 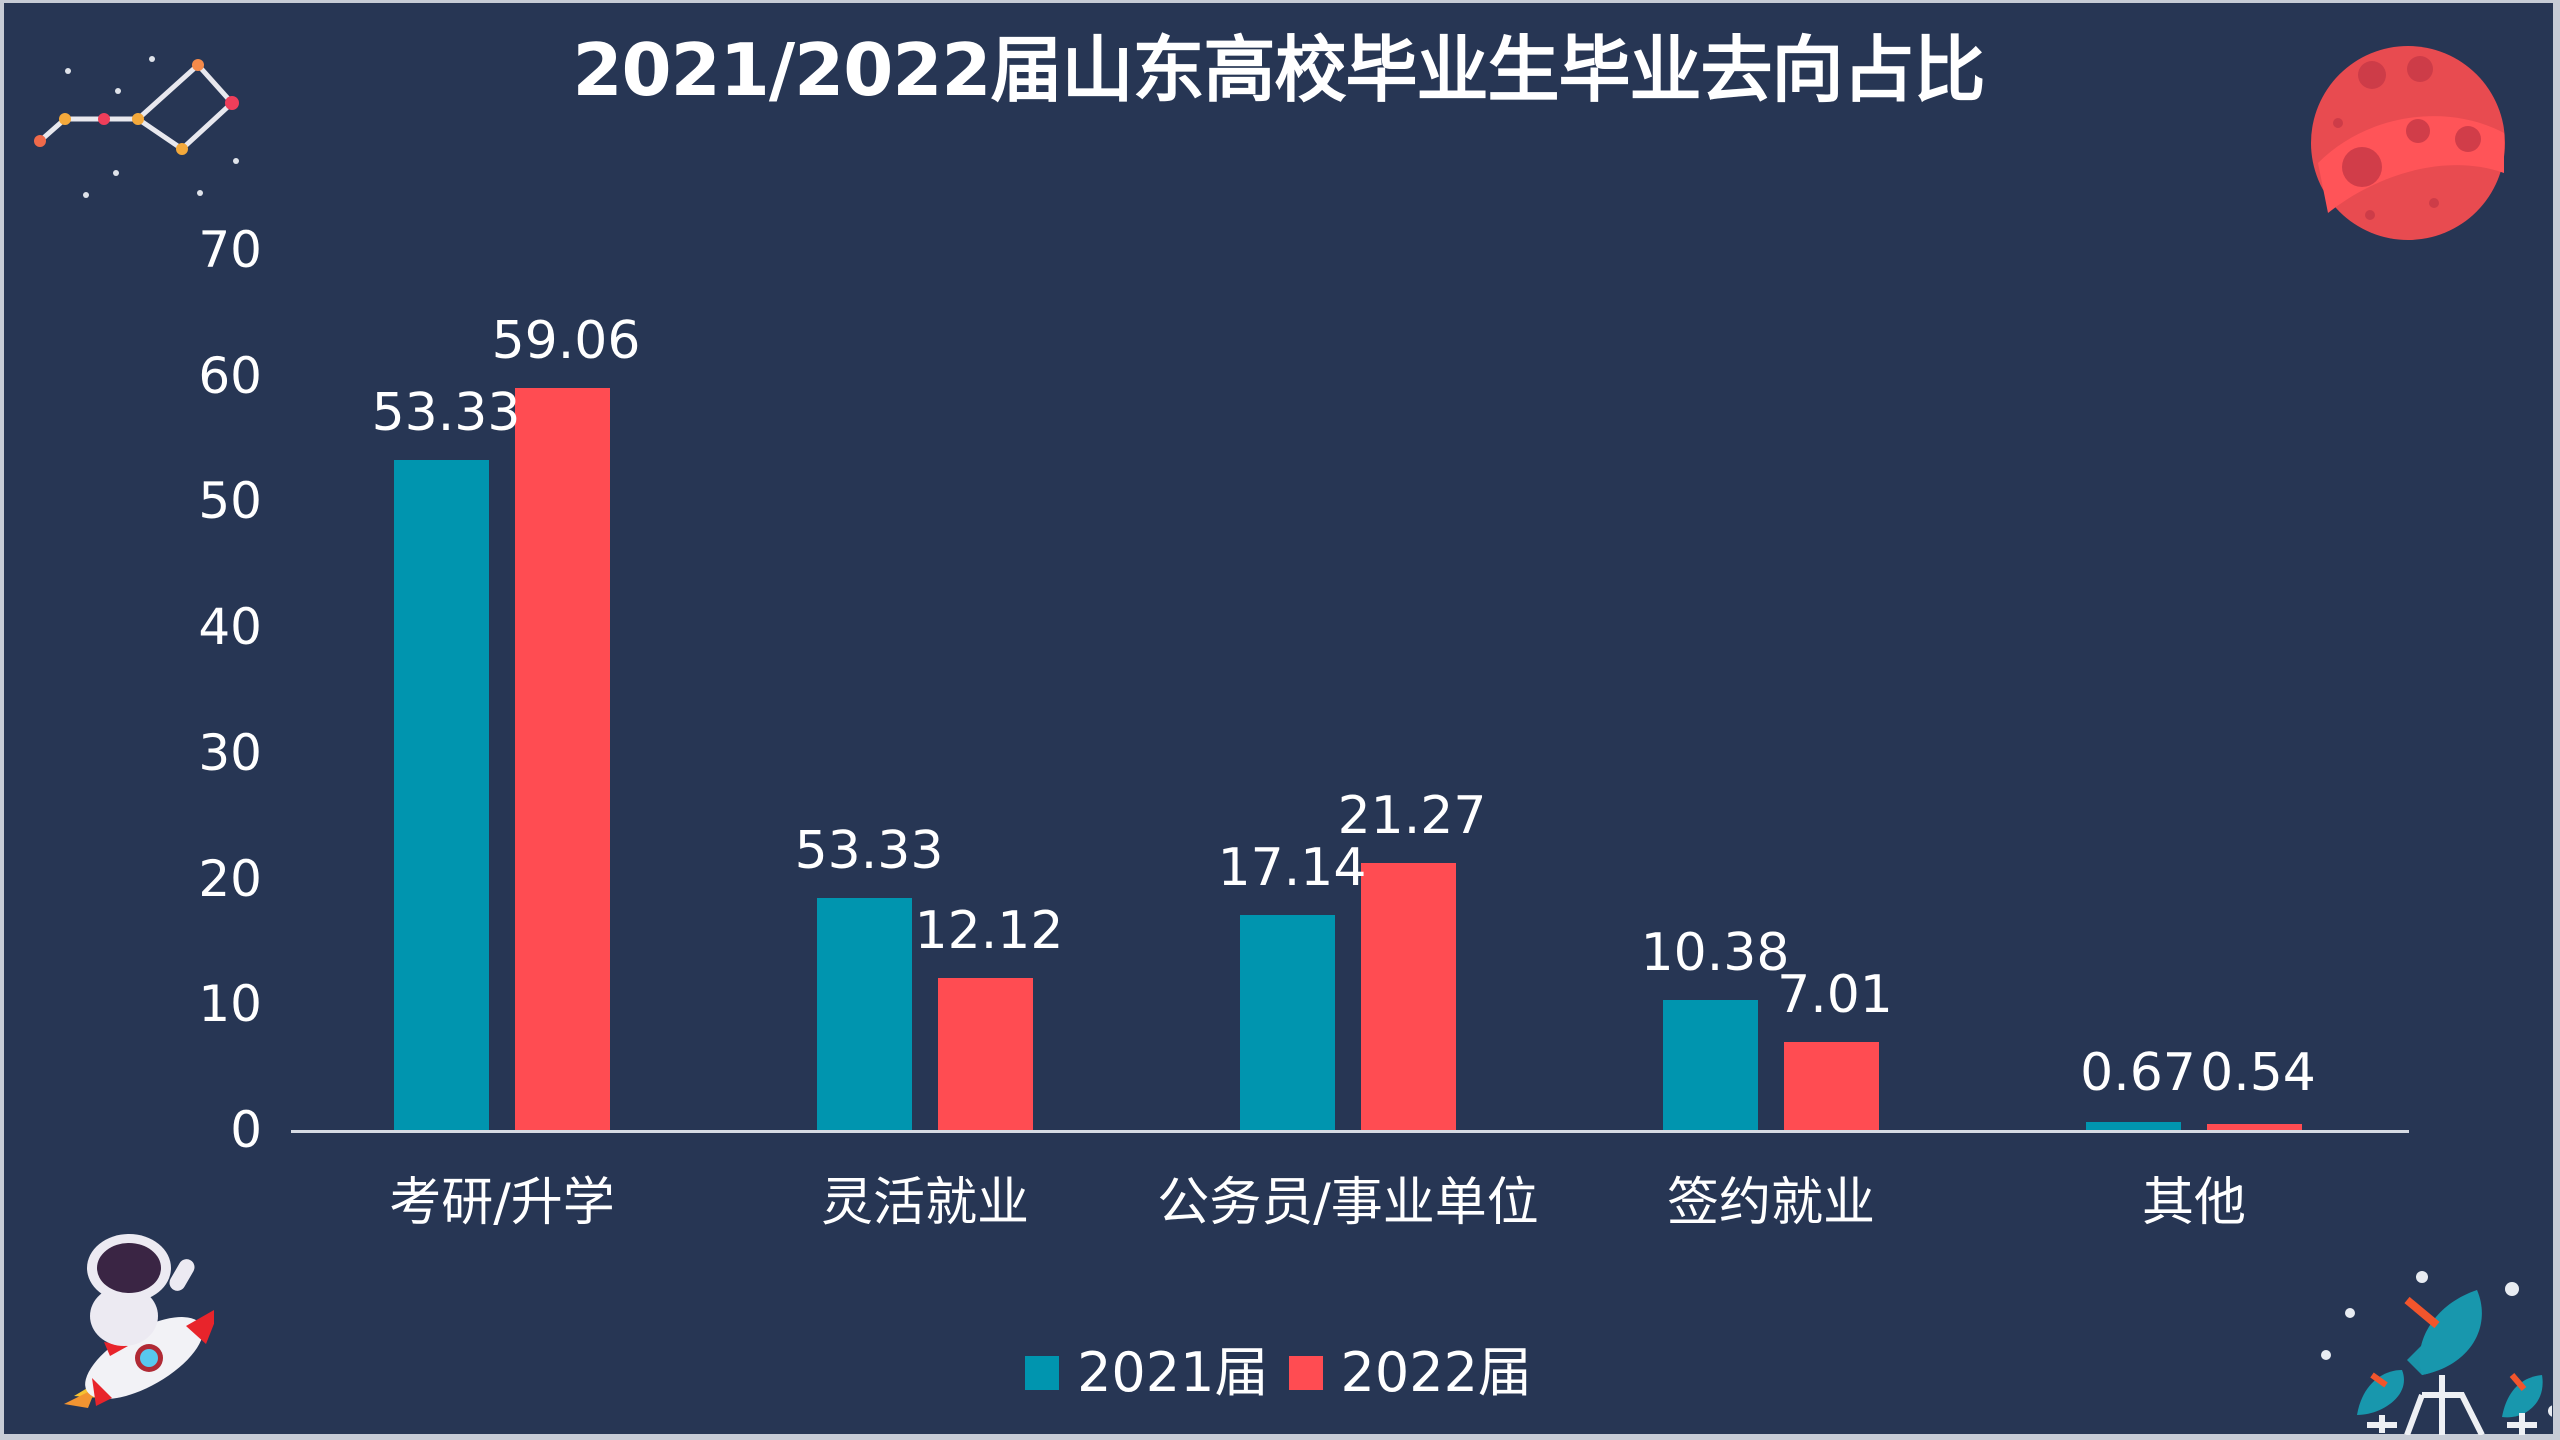 What do you see at coordinates (1292, 868) in the screenshot?
I see `data-label-2021-gongwuyuan: 17.14` at bounding box center [1292, 868].